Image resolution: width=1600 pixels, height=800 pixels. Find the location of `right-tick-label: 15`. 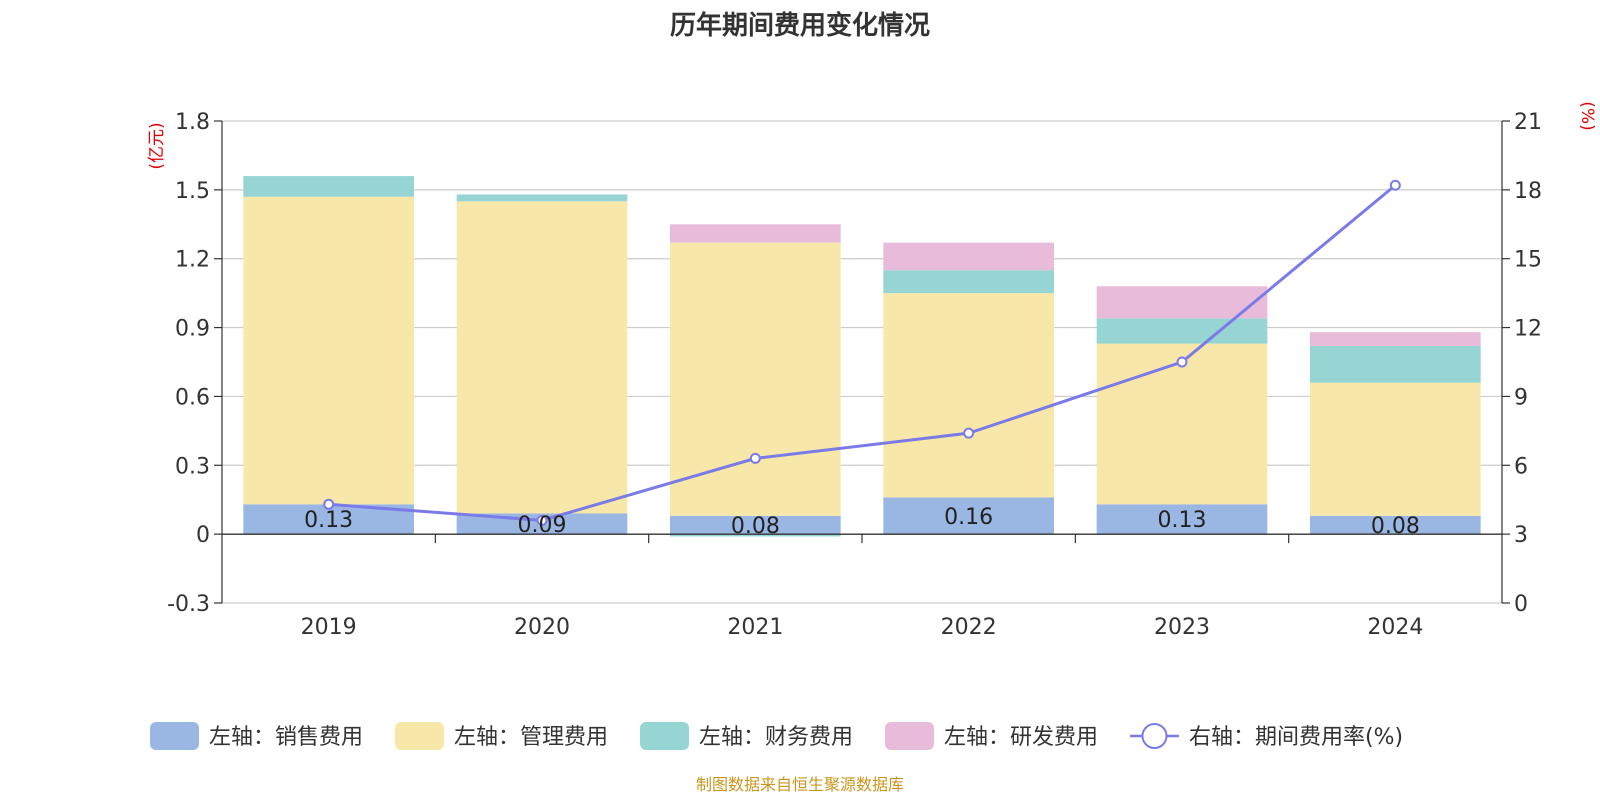

right-tick-label: 15 is located at coordinates (1528, 260).